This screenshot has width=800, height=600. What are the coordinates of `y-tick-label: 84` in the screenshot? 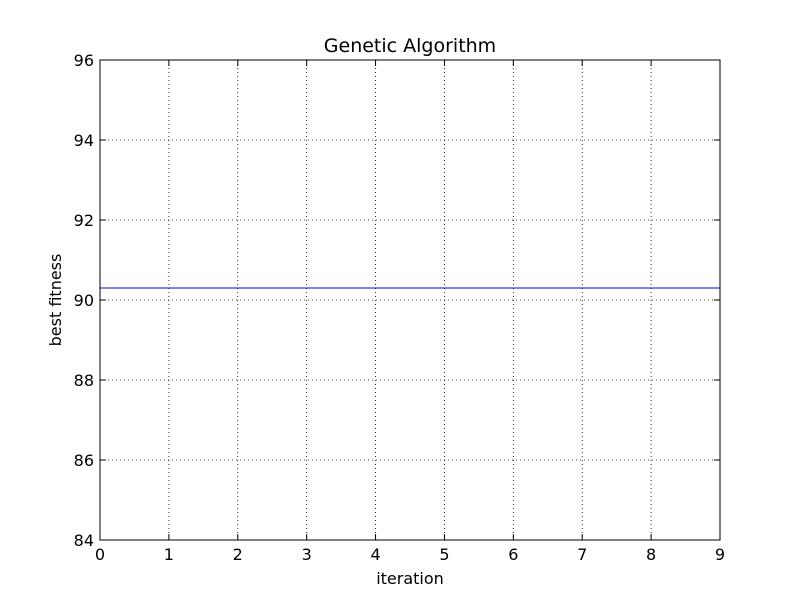 It's located at (84, 540).